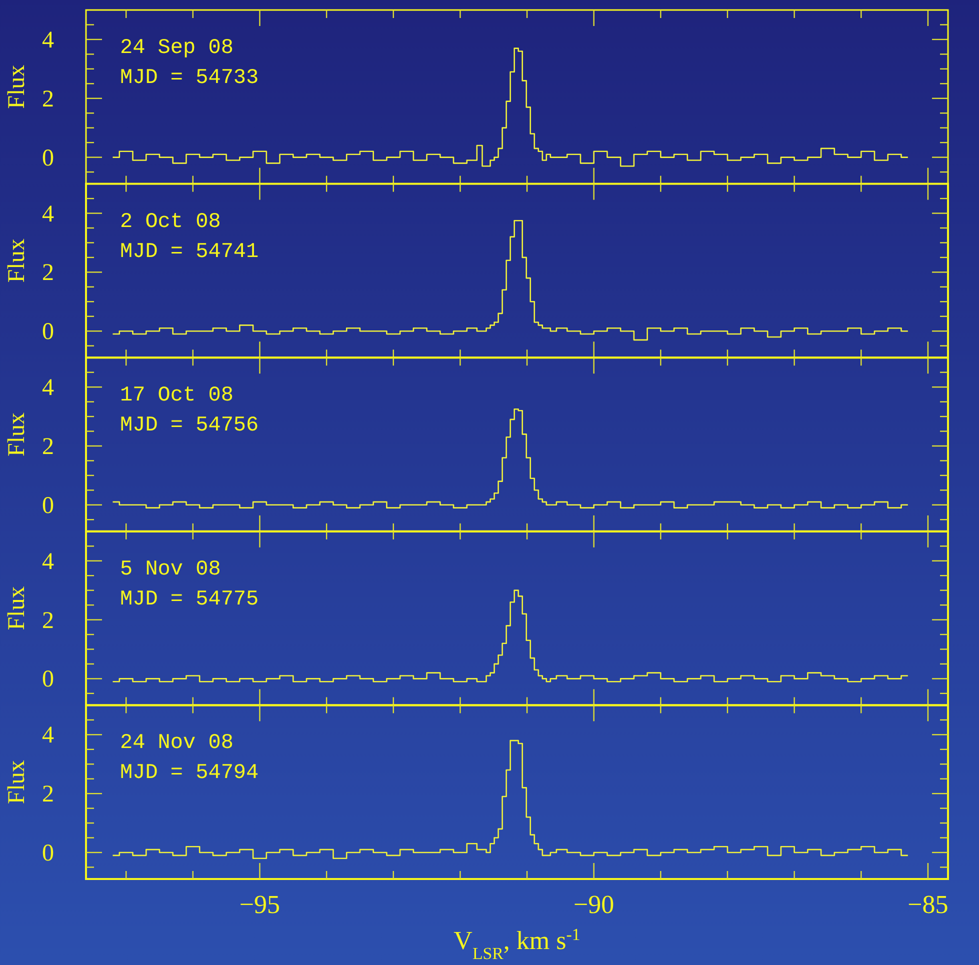 The image size is (979, 965). Describe the element at coordinates (517, 943) in the screenshot. I see `x-axis-title: V$_{LSR}$, km s$^{-1}$` at that location.